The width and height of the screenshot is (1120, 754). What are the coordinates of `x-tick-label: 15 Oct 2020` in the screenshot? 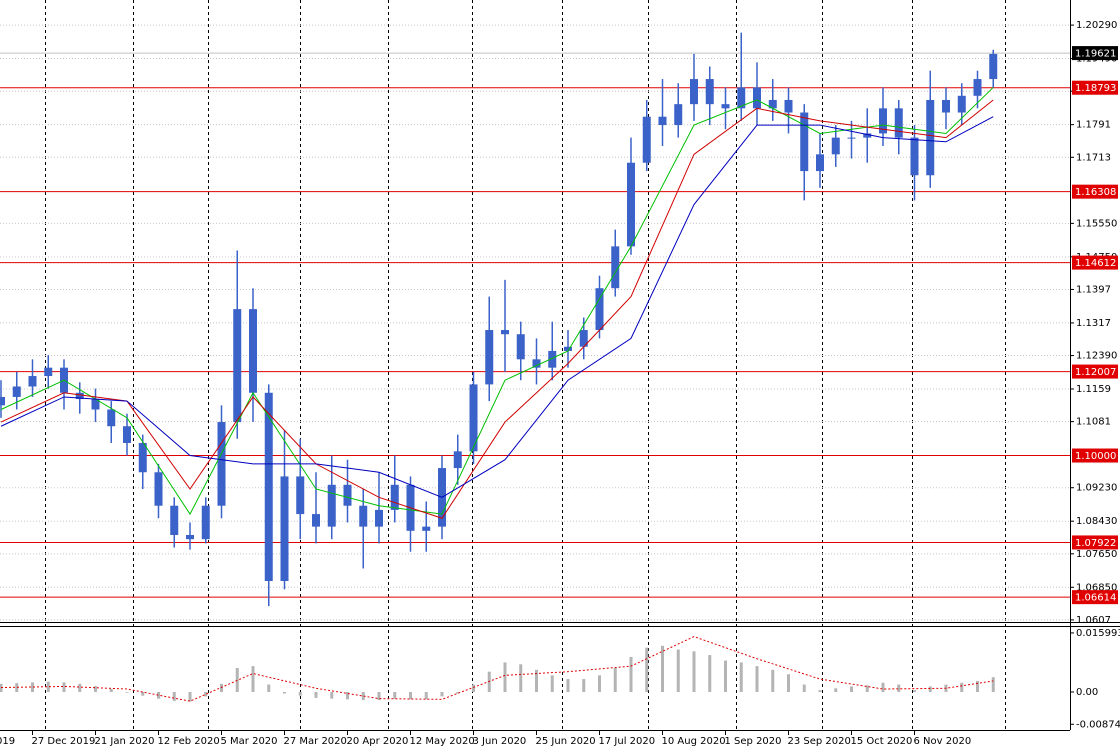 It's located at (882, 741).